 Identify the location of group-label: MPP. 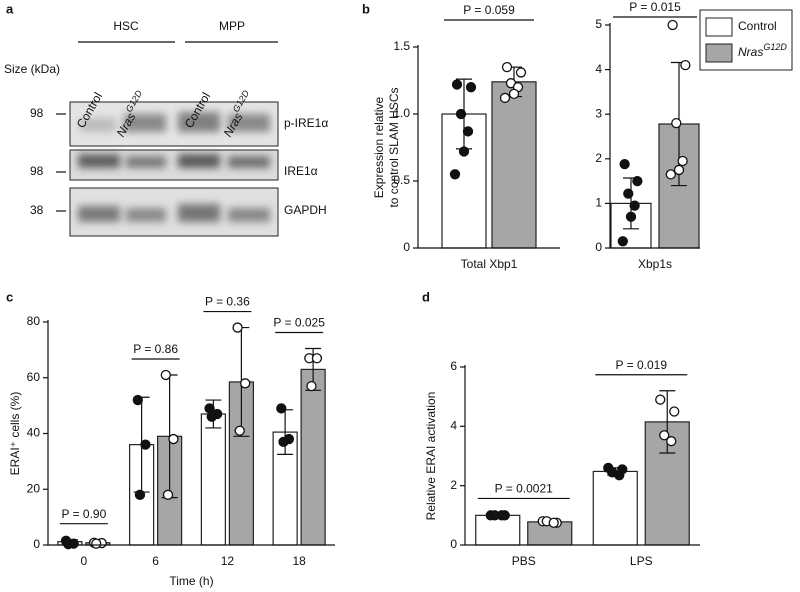
(232, 26).